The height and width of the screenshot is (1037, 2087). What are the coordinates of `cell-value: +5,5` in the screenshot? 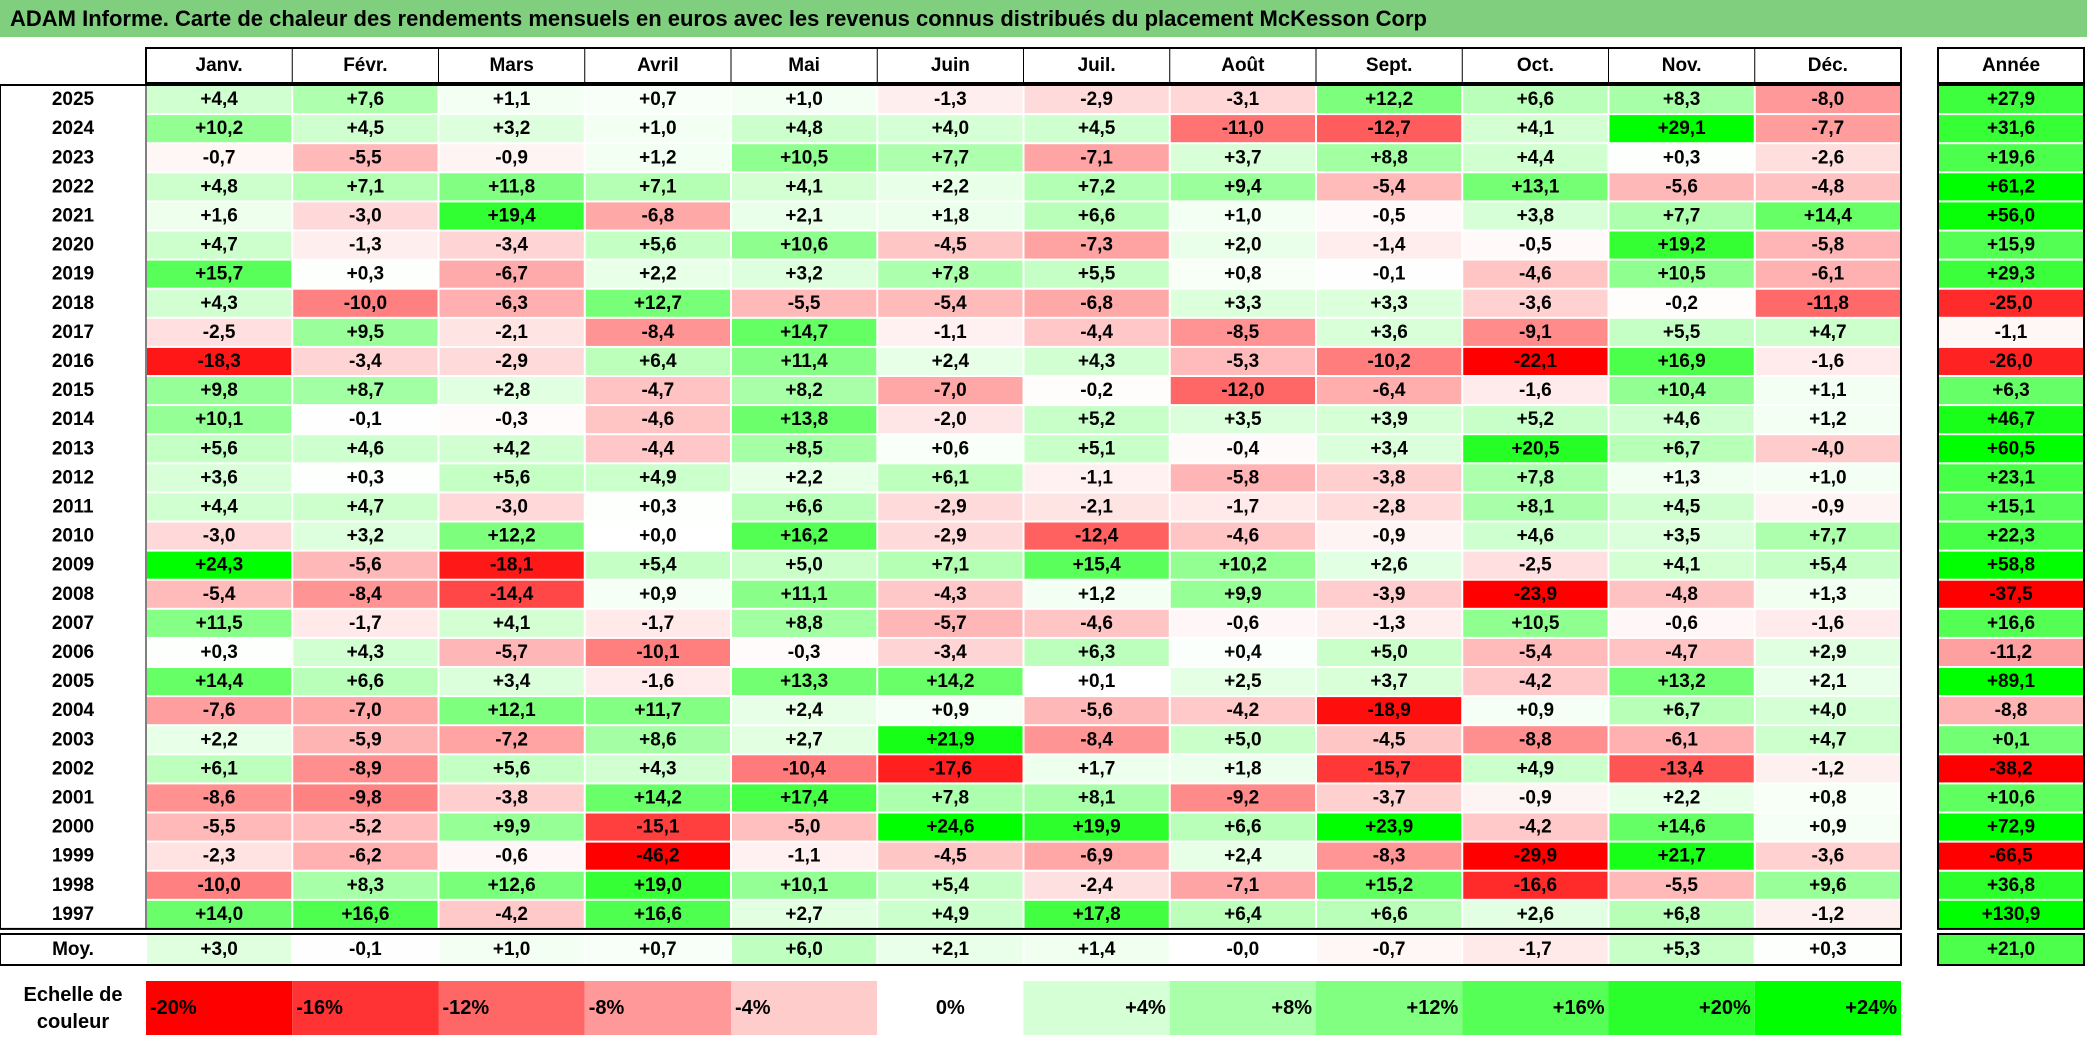 It's located at (1682, 332).